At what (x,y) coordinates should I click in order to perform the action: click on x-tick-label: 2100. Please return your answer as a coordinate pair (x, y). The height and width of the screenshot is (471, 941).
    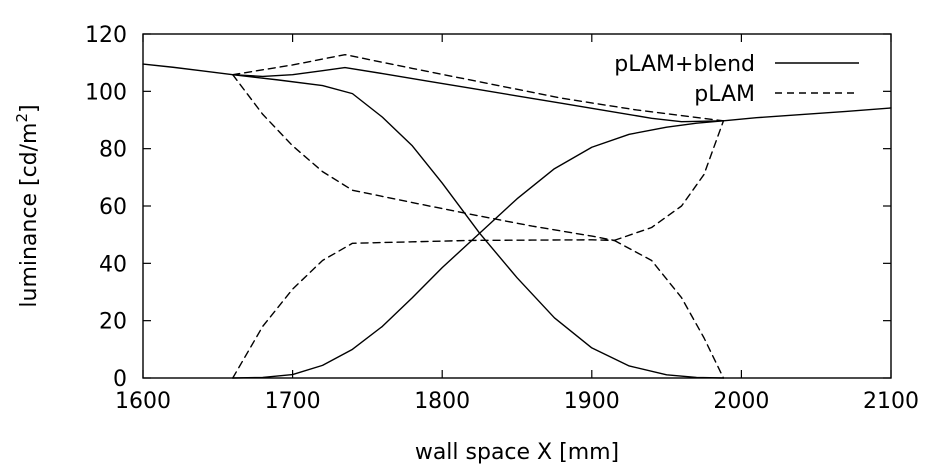
    Looking at the image, I should click on (891, 401).